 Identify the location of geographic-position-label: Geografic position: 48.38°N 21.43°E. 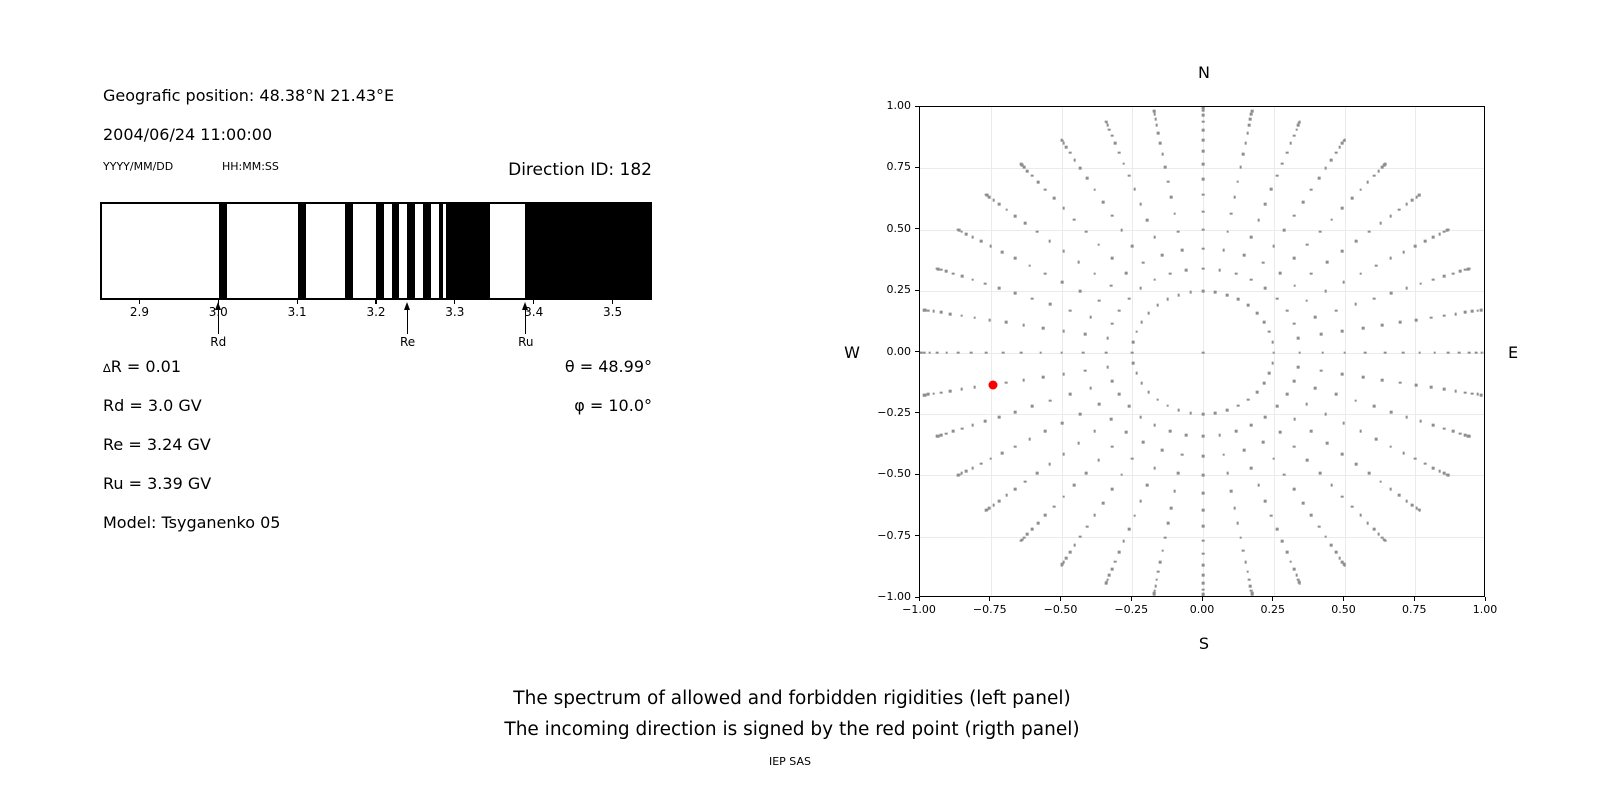
(249, 95).